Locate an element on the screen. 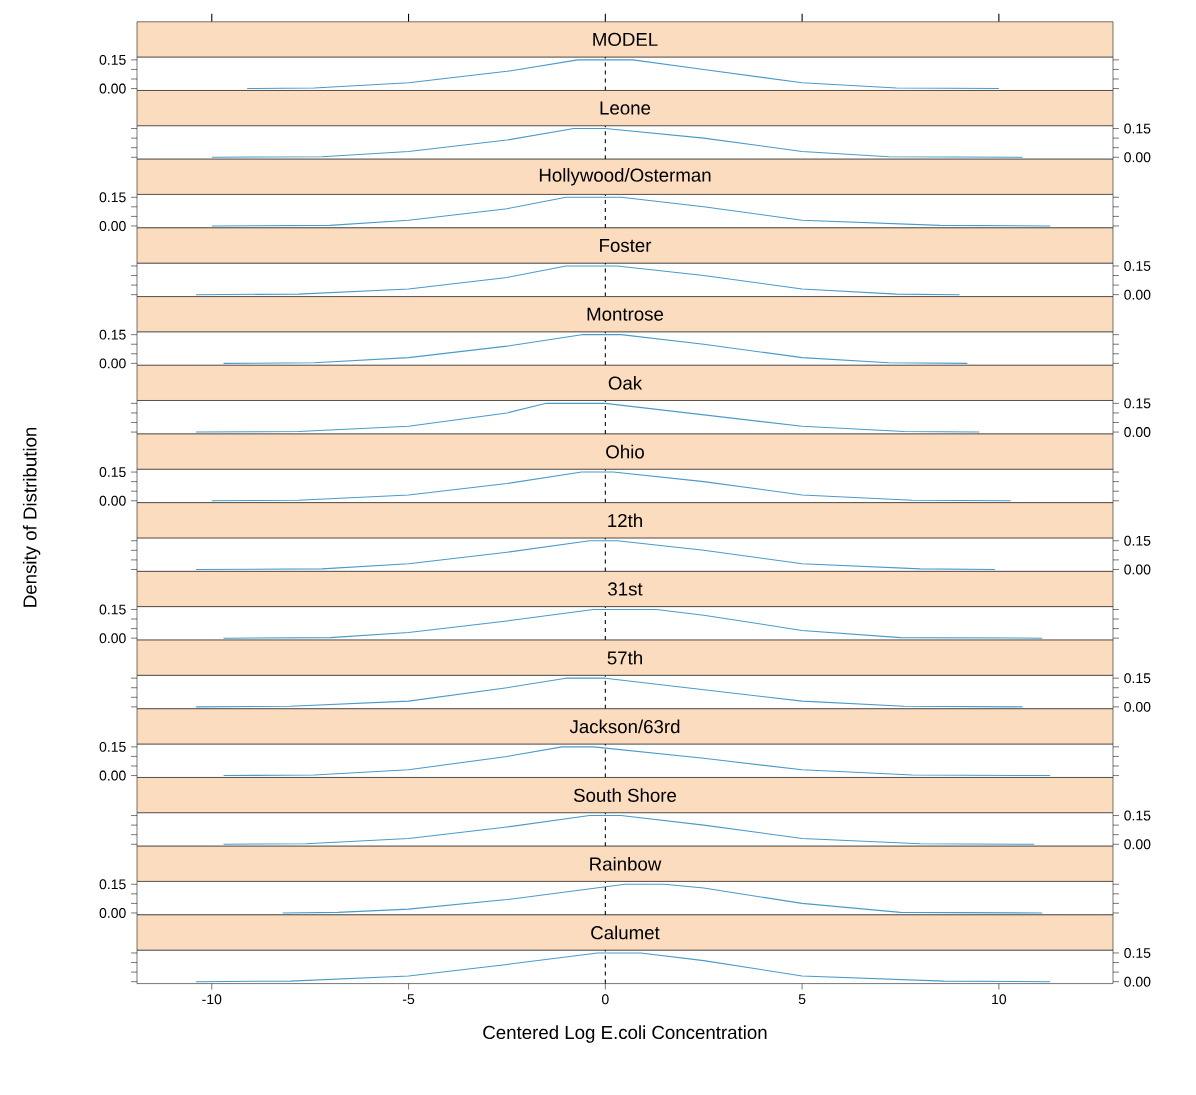 The image size is (1196, 1095). chart-title: Oak is located at coordinates (625, 383).